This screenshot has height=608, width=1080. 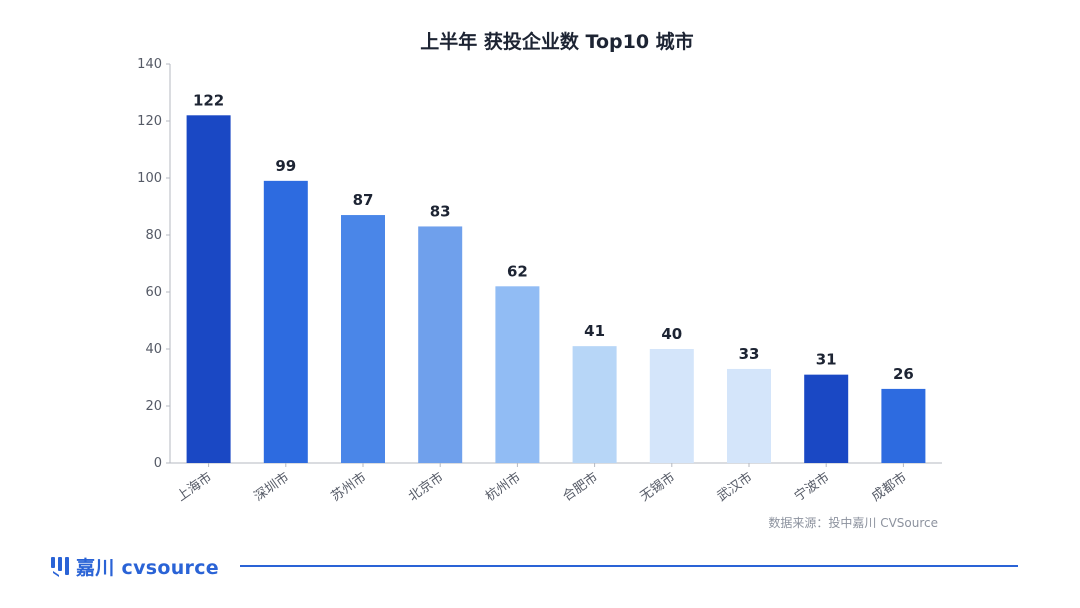 What do you see at coordinates (594, 331) in the screenshot?
I see `data-label: 41` at bounding box center [594, 331].